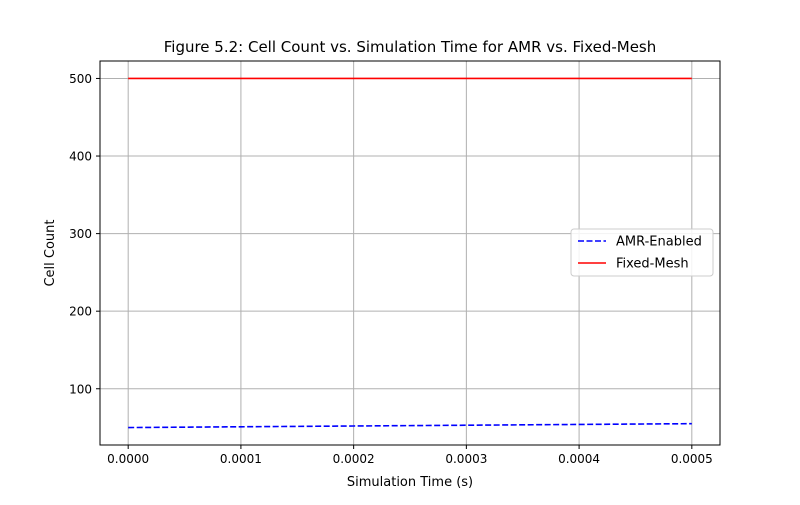 The height and width of the screenshot is (505, 800). I want to click on legend-label: AMR-Enabled, so click(659, 242).